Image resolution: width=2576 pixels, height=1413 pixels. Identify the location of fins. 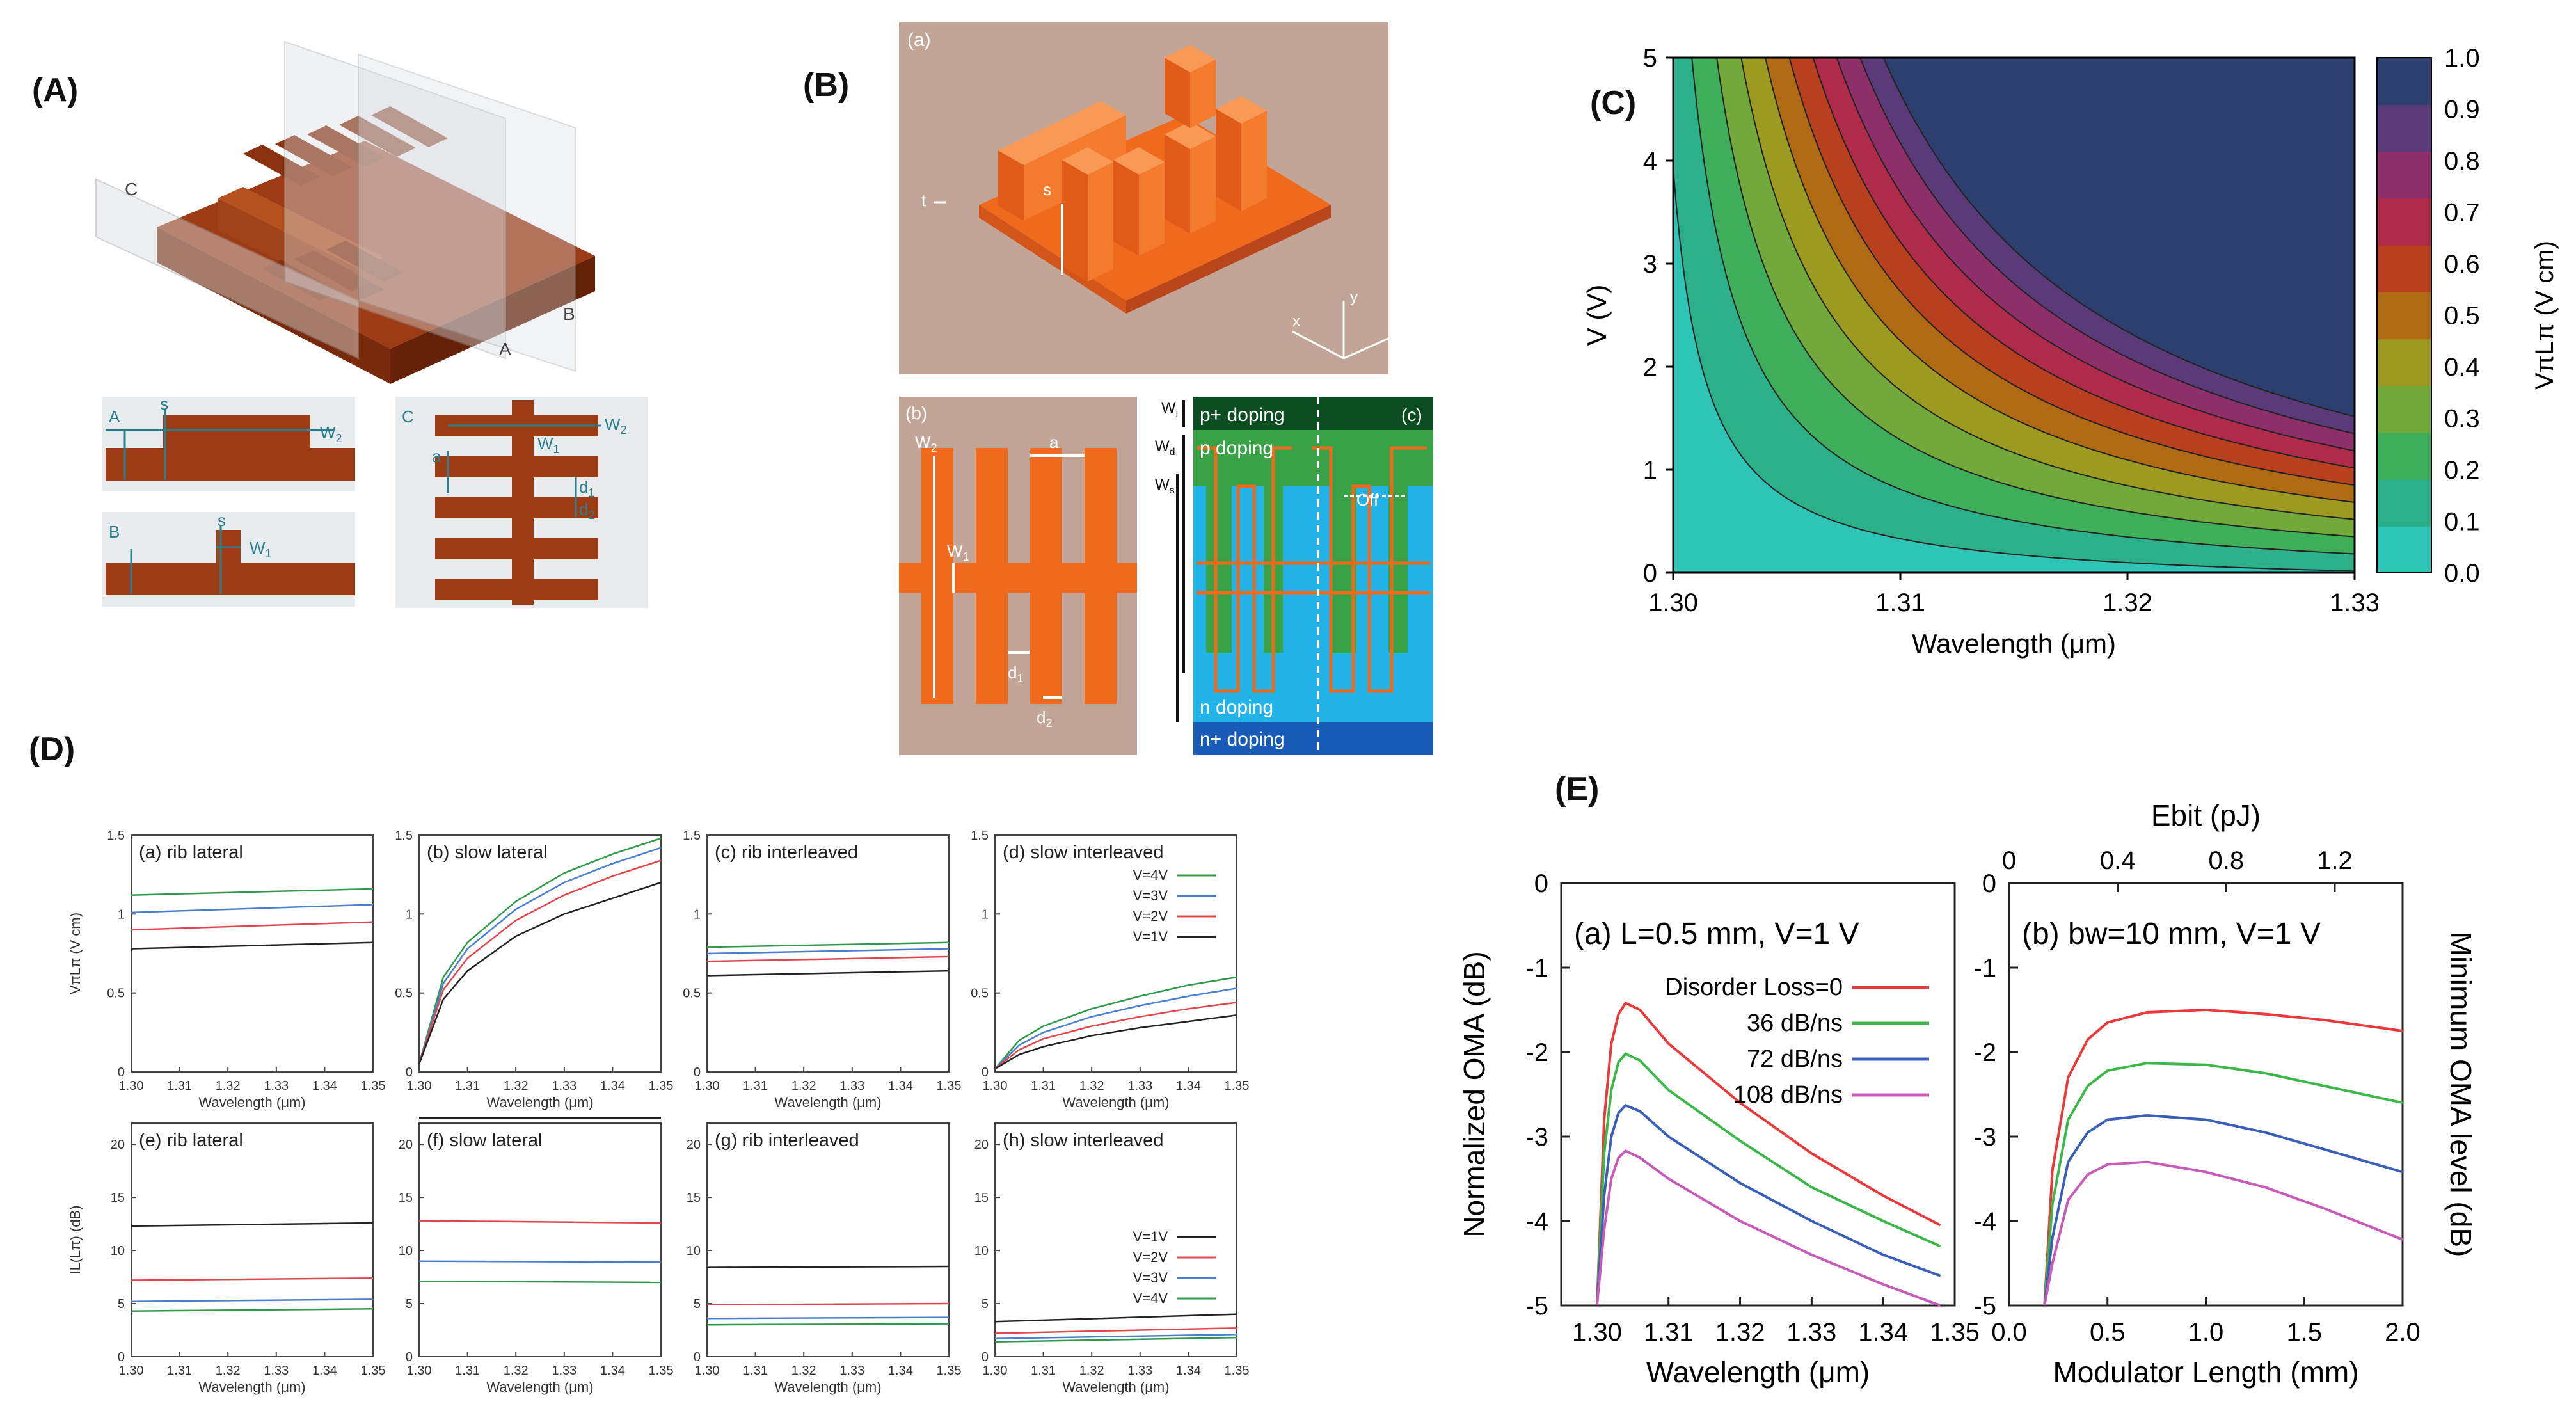
(1133, 164).